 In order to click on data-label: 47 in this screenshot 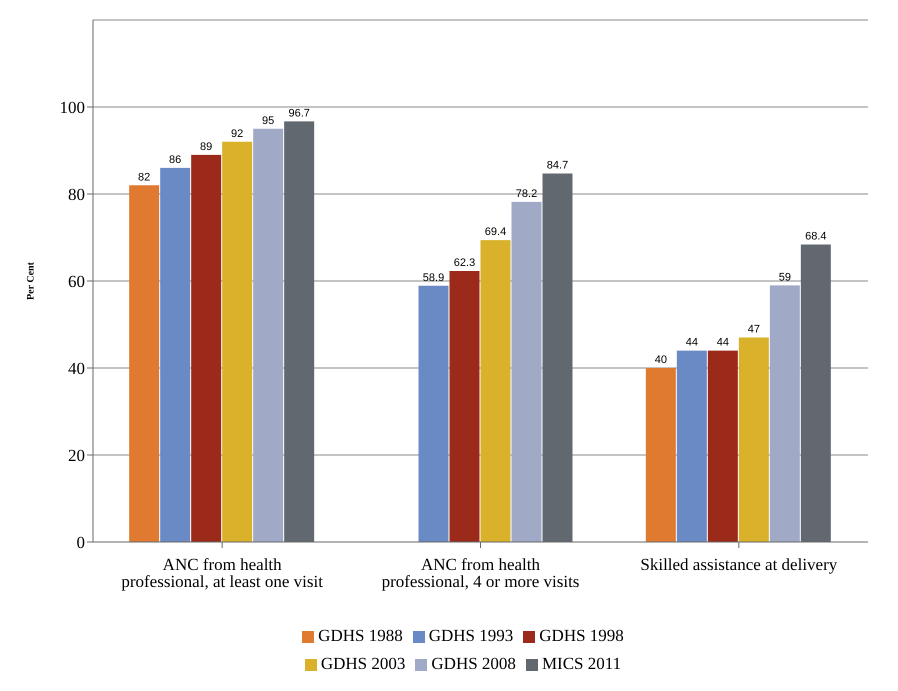, I will do `click(754, 330)`.